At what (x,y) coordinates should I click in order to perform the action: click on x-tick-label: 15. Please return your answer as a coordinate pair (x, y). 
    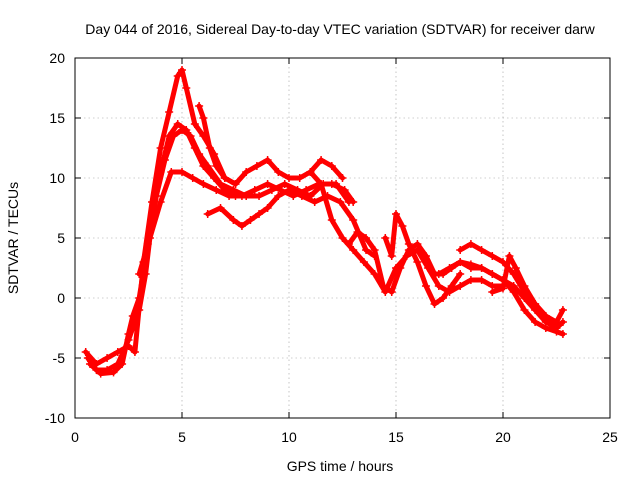
    Looking at the image, I should click on (396, 437).